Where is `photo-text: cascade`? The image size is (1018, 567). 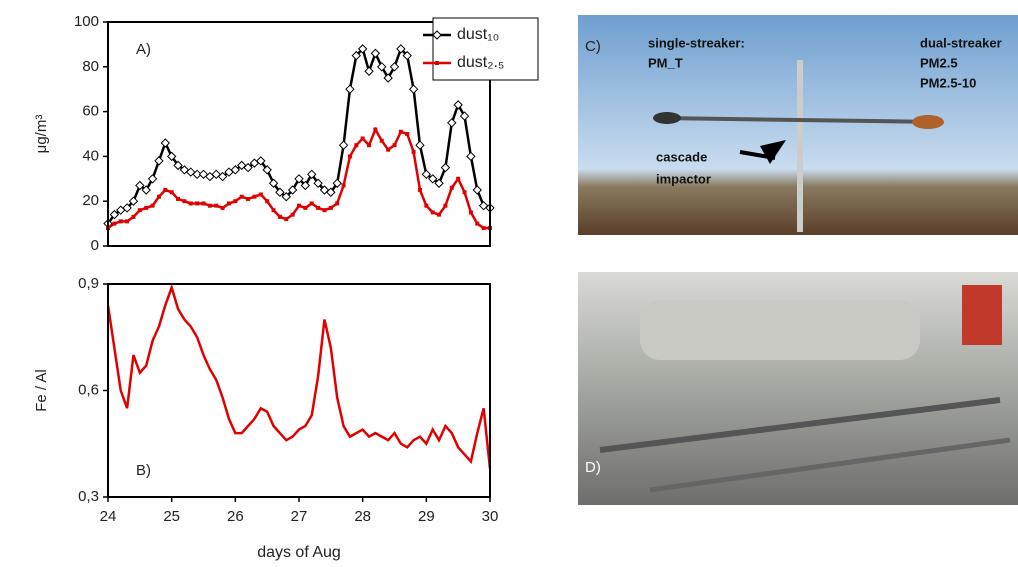
photo-text: cascade is located at coordinates (681, 156).